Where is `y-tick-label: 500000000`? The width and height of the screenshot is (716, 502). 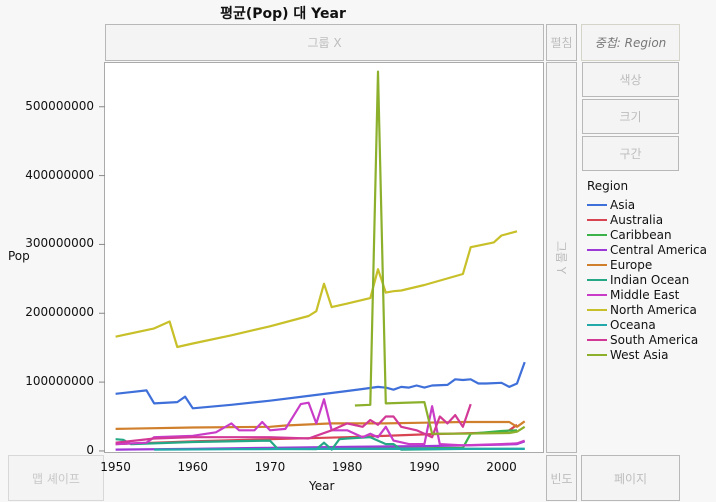 y-tick-label: 500000000 is located at coordinates (59, 105).